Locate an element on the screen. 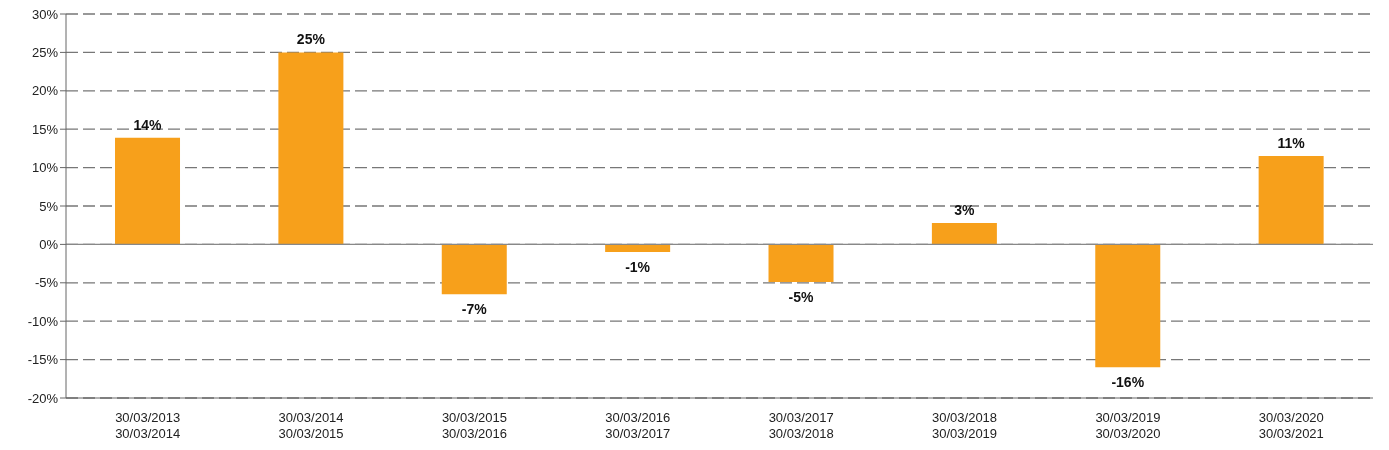 Image resolution: width=1389 pixels, height=450 pixels. y-tick-label: 20% is located at coordinates (45, 91).